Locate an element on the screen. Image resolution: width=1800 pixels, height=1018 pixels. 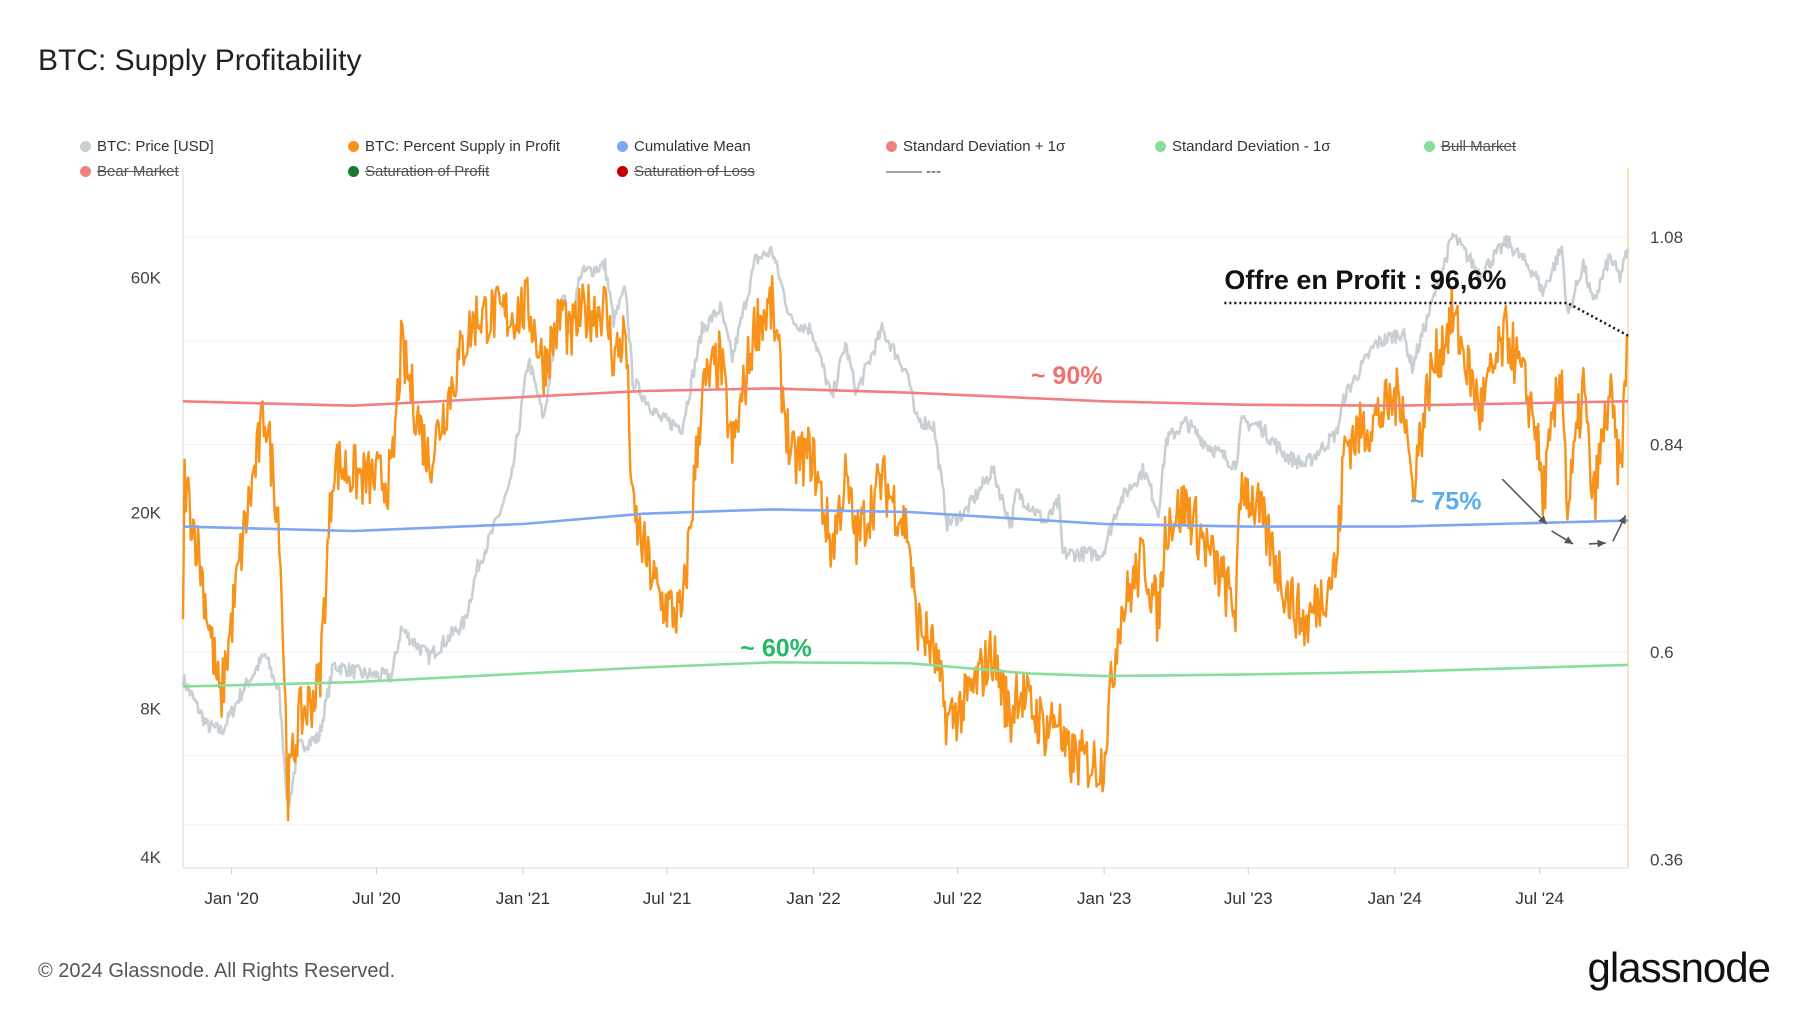
legend-label: Standard Deviation - 1σ is located at coordinates (1251, 146).